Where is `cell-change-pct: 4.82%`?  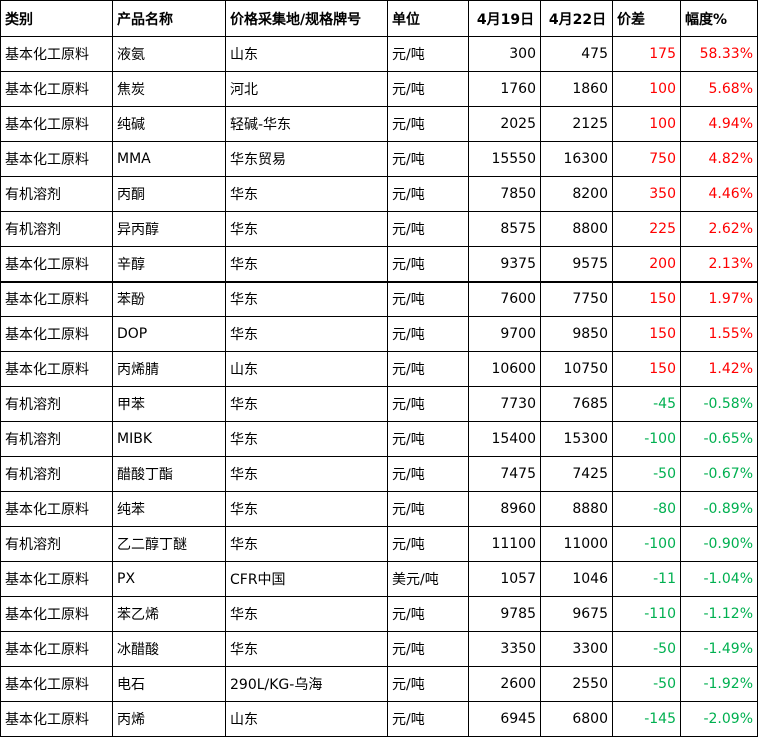 cell-change-pct: 4.82% is located at coordinates (719, 159).